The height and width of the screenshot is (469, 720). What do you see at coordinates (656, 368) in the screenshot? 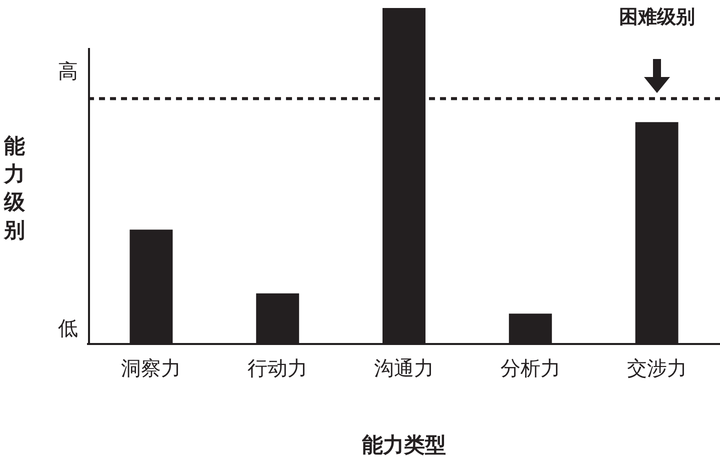
I see `x-tick-label: 交涉力` at bounding box center [656, 368].